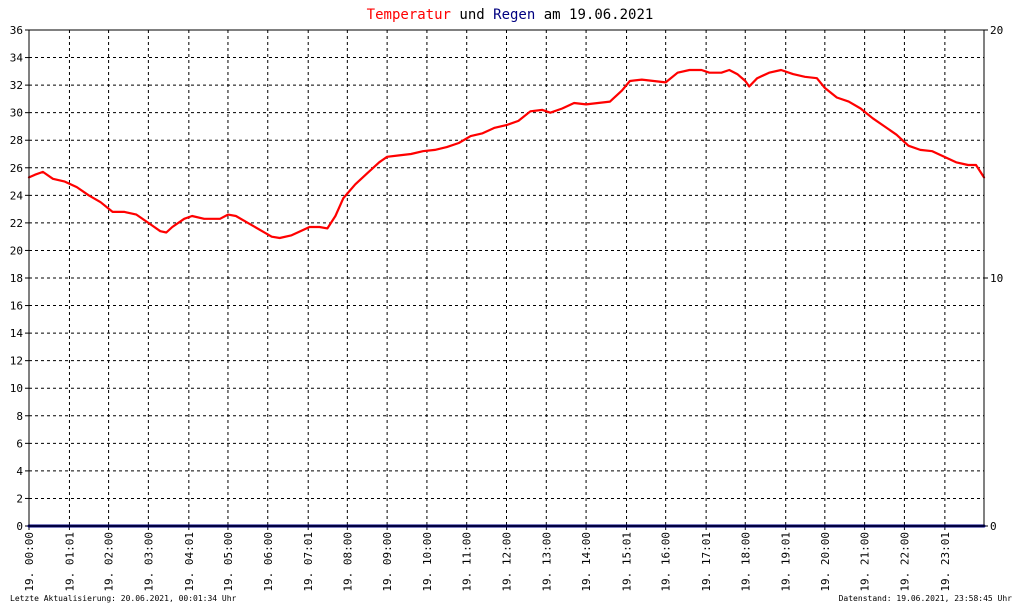 Image resolution: width=1020 pixels, height=606 pixels. What do you see at coordinates (786, 562) in the screenshot?
I see `x-tick-label: 19. 19:01` at bounding box center [786, 562].